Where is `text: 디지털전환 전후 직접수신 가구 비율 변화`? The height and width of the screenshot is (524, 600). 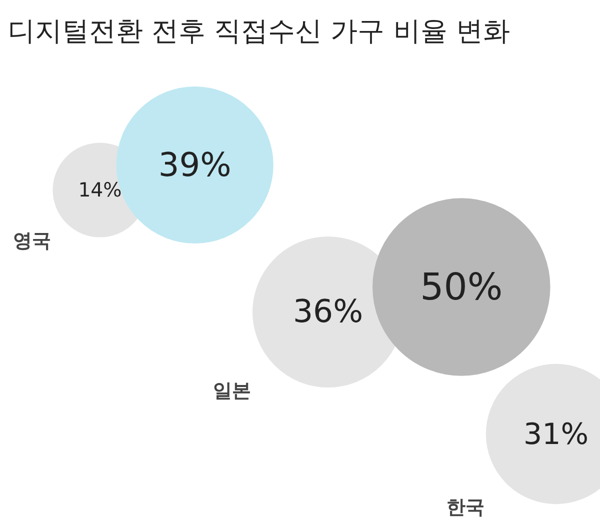 text: 디지털전환 전후 직접수신 가구 비율 변화 is located at coordinates (259, 31).